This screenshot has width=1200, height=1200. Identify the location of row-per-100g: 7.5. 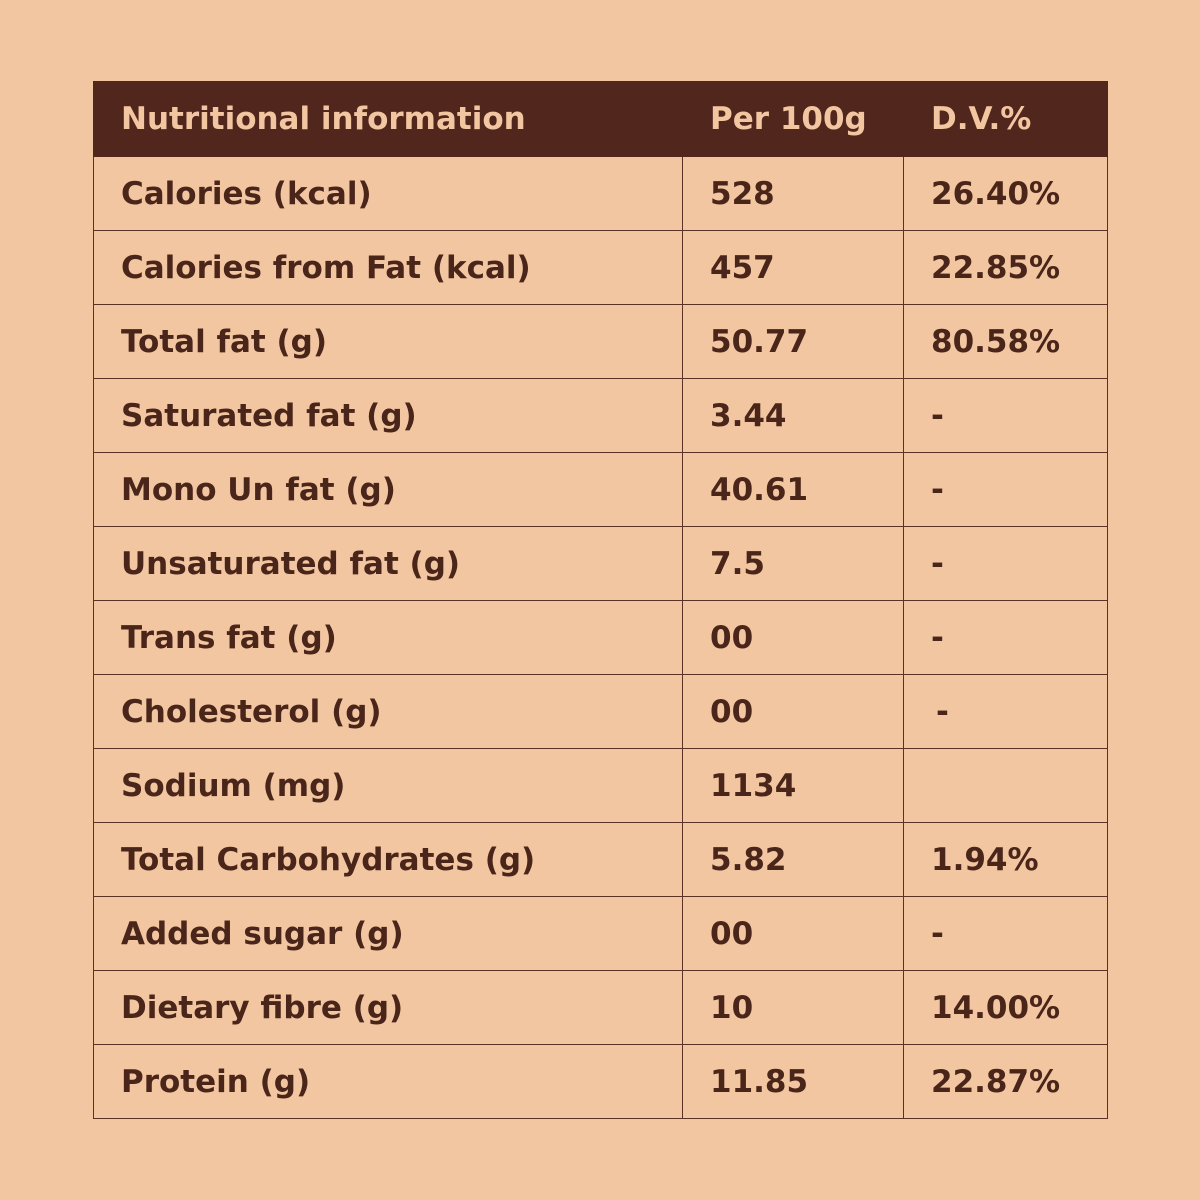
(793, 563).